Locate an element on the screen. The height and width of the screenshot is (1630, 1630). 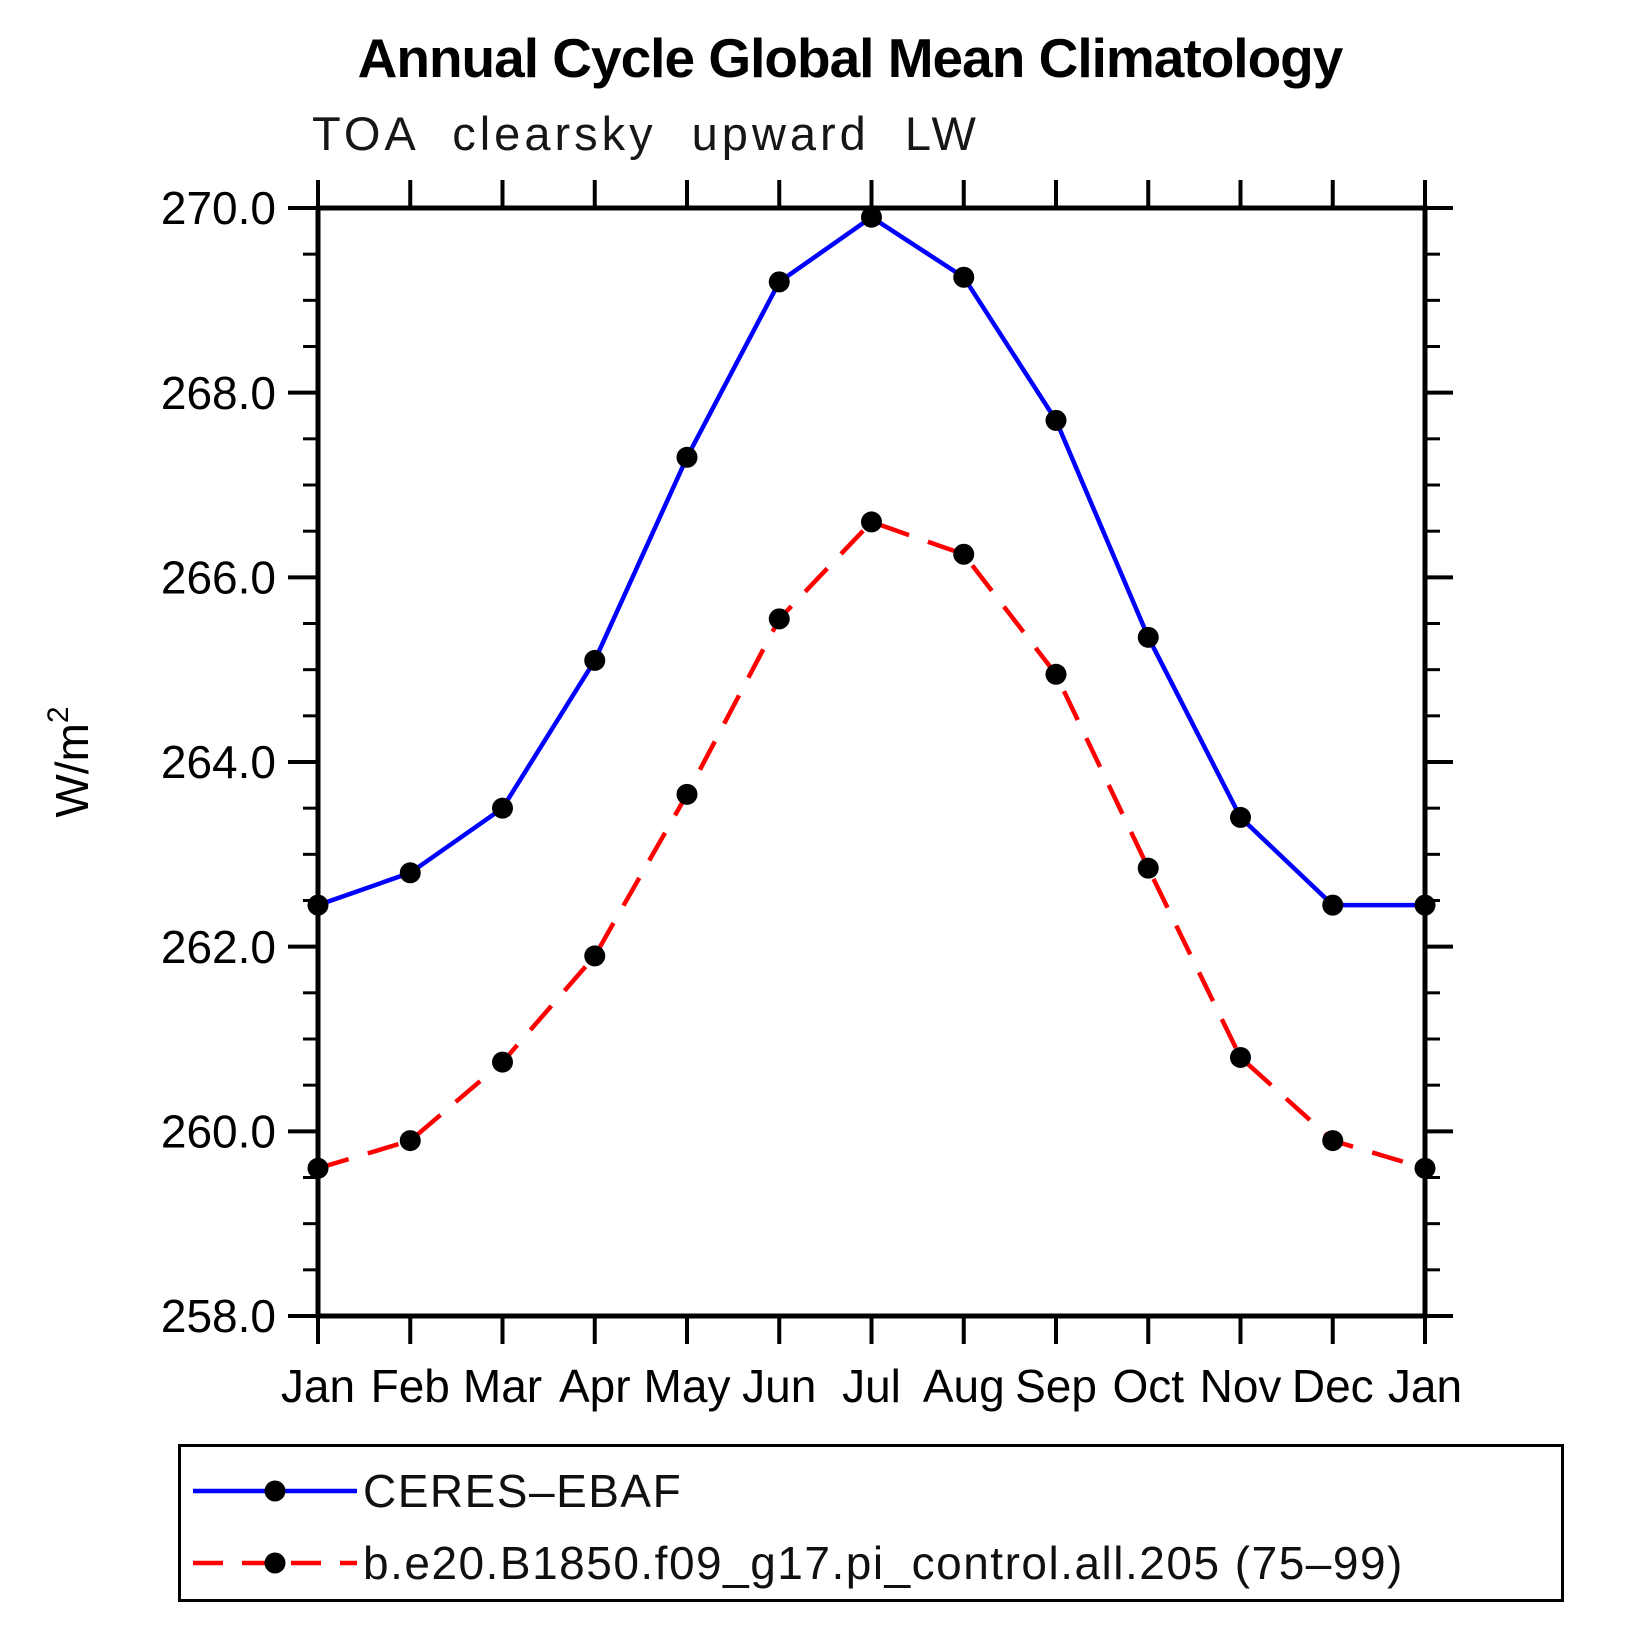
chart-title: Annual Cycle Global Mean Climatology is located at coordinates (850, 58).